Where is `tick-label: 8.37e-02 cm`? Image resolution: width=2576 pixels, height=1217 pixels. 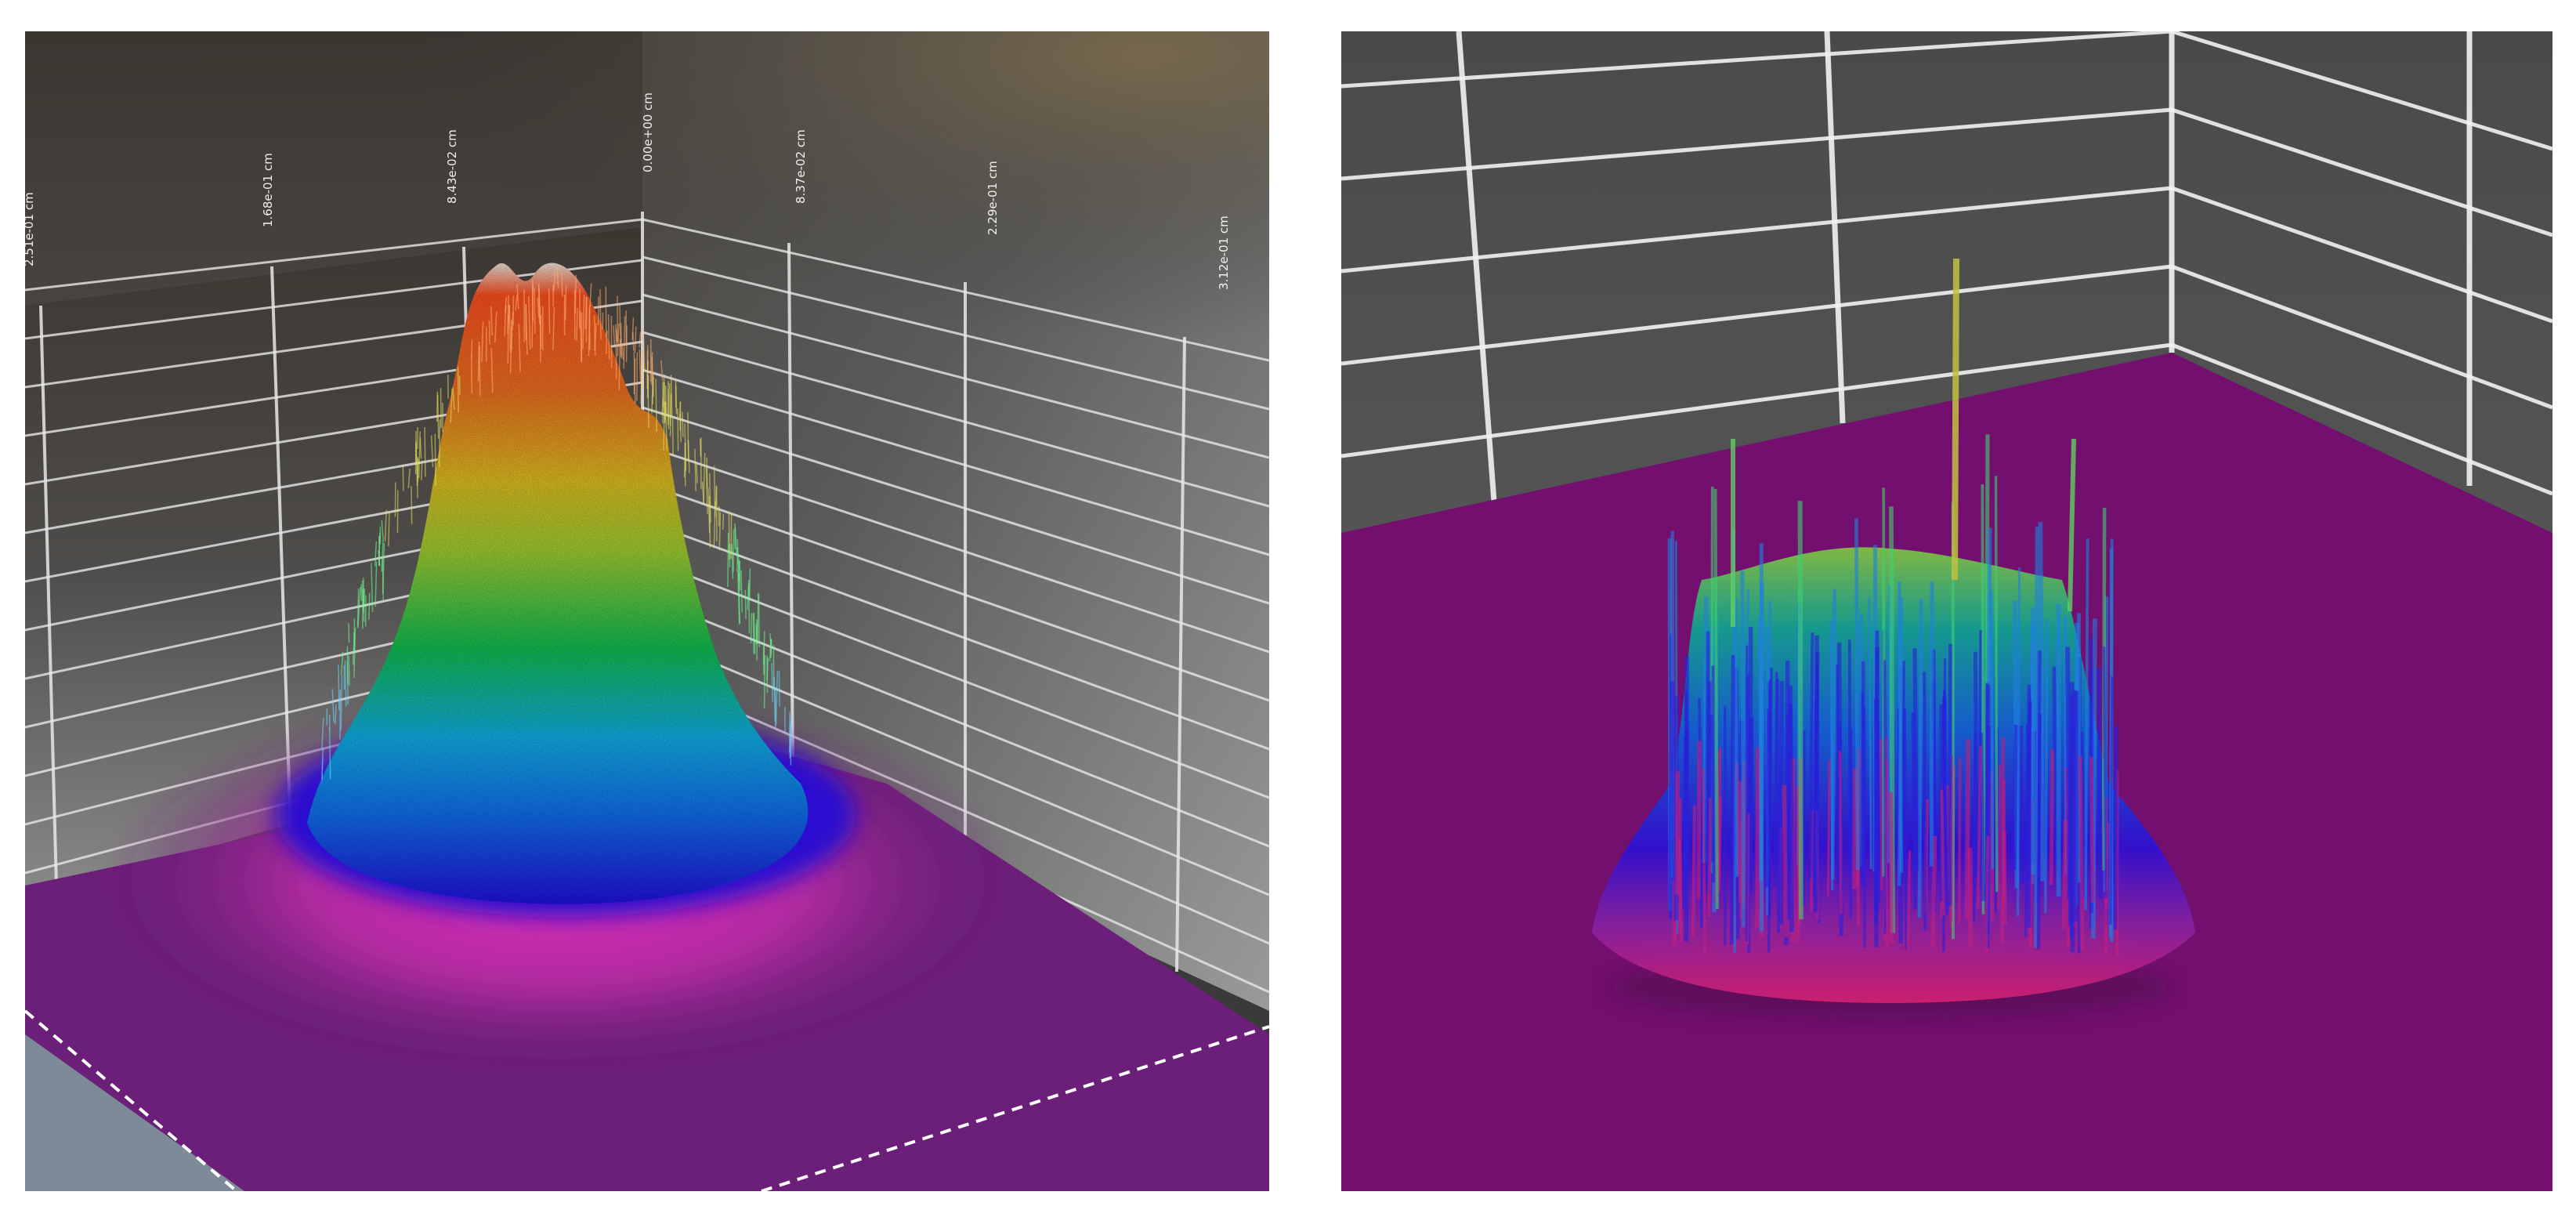
tick-label: 8.37e-02 cm is located at coordinates (801, 166).